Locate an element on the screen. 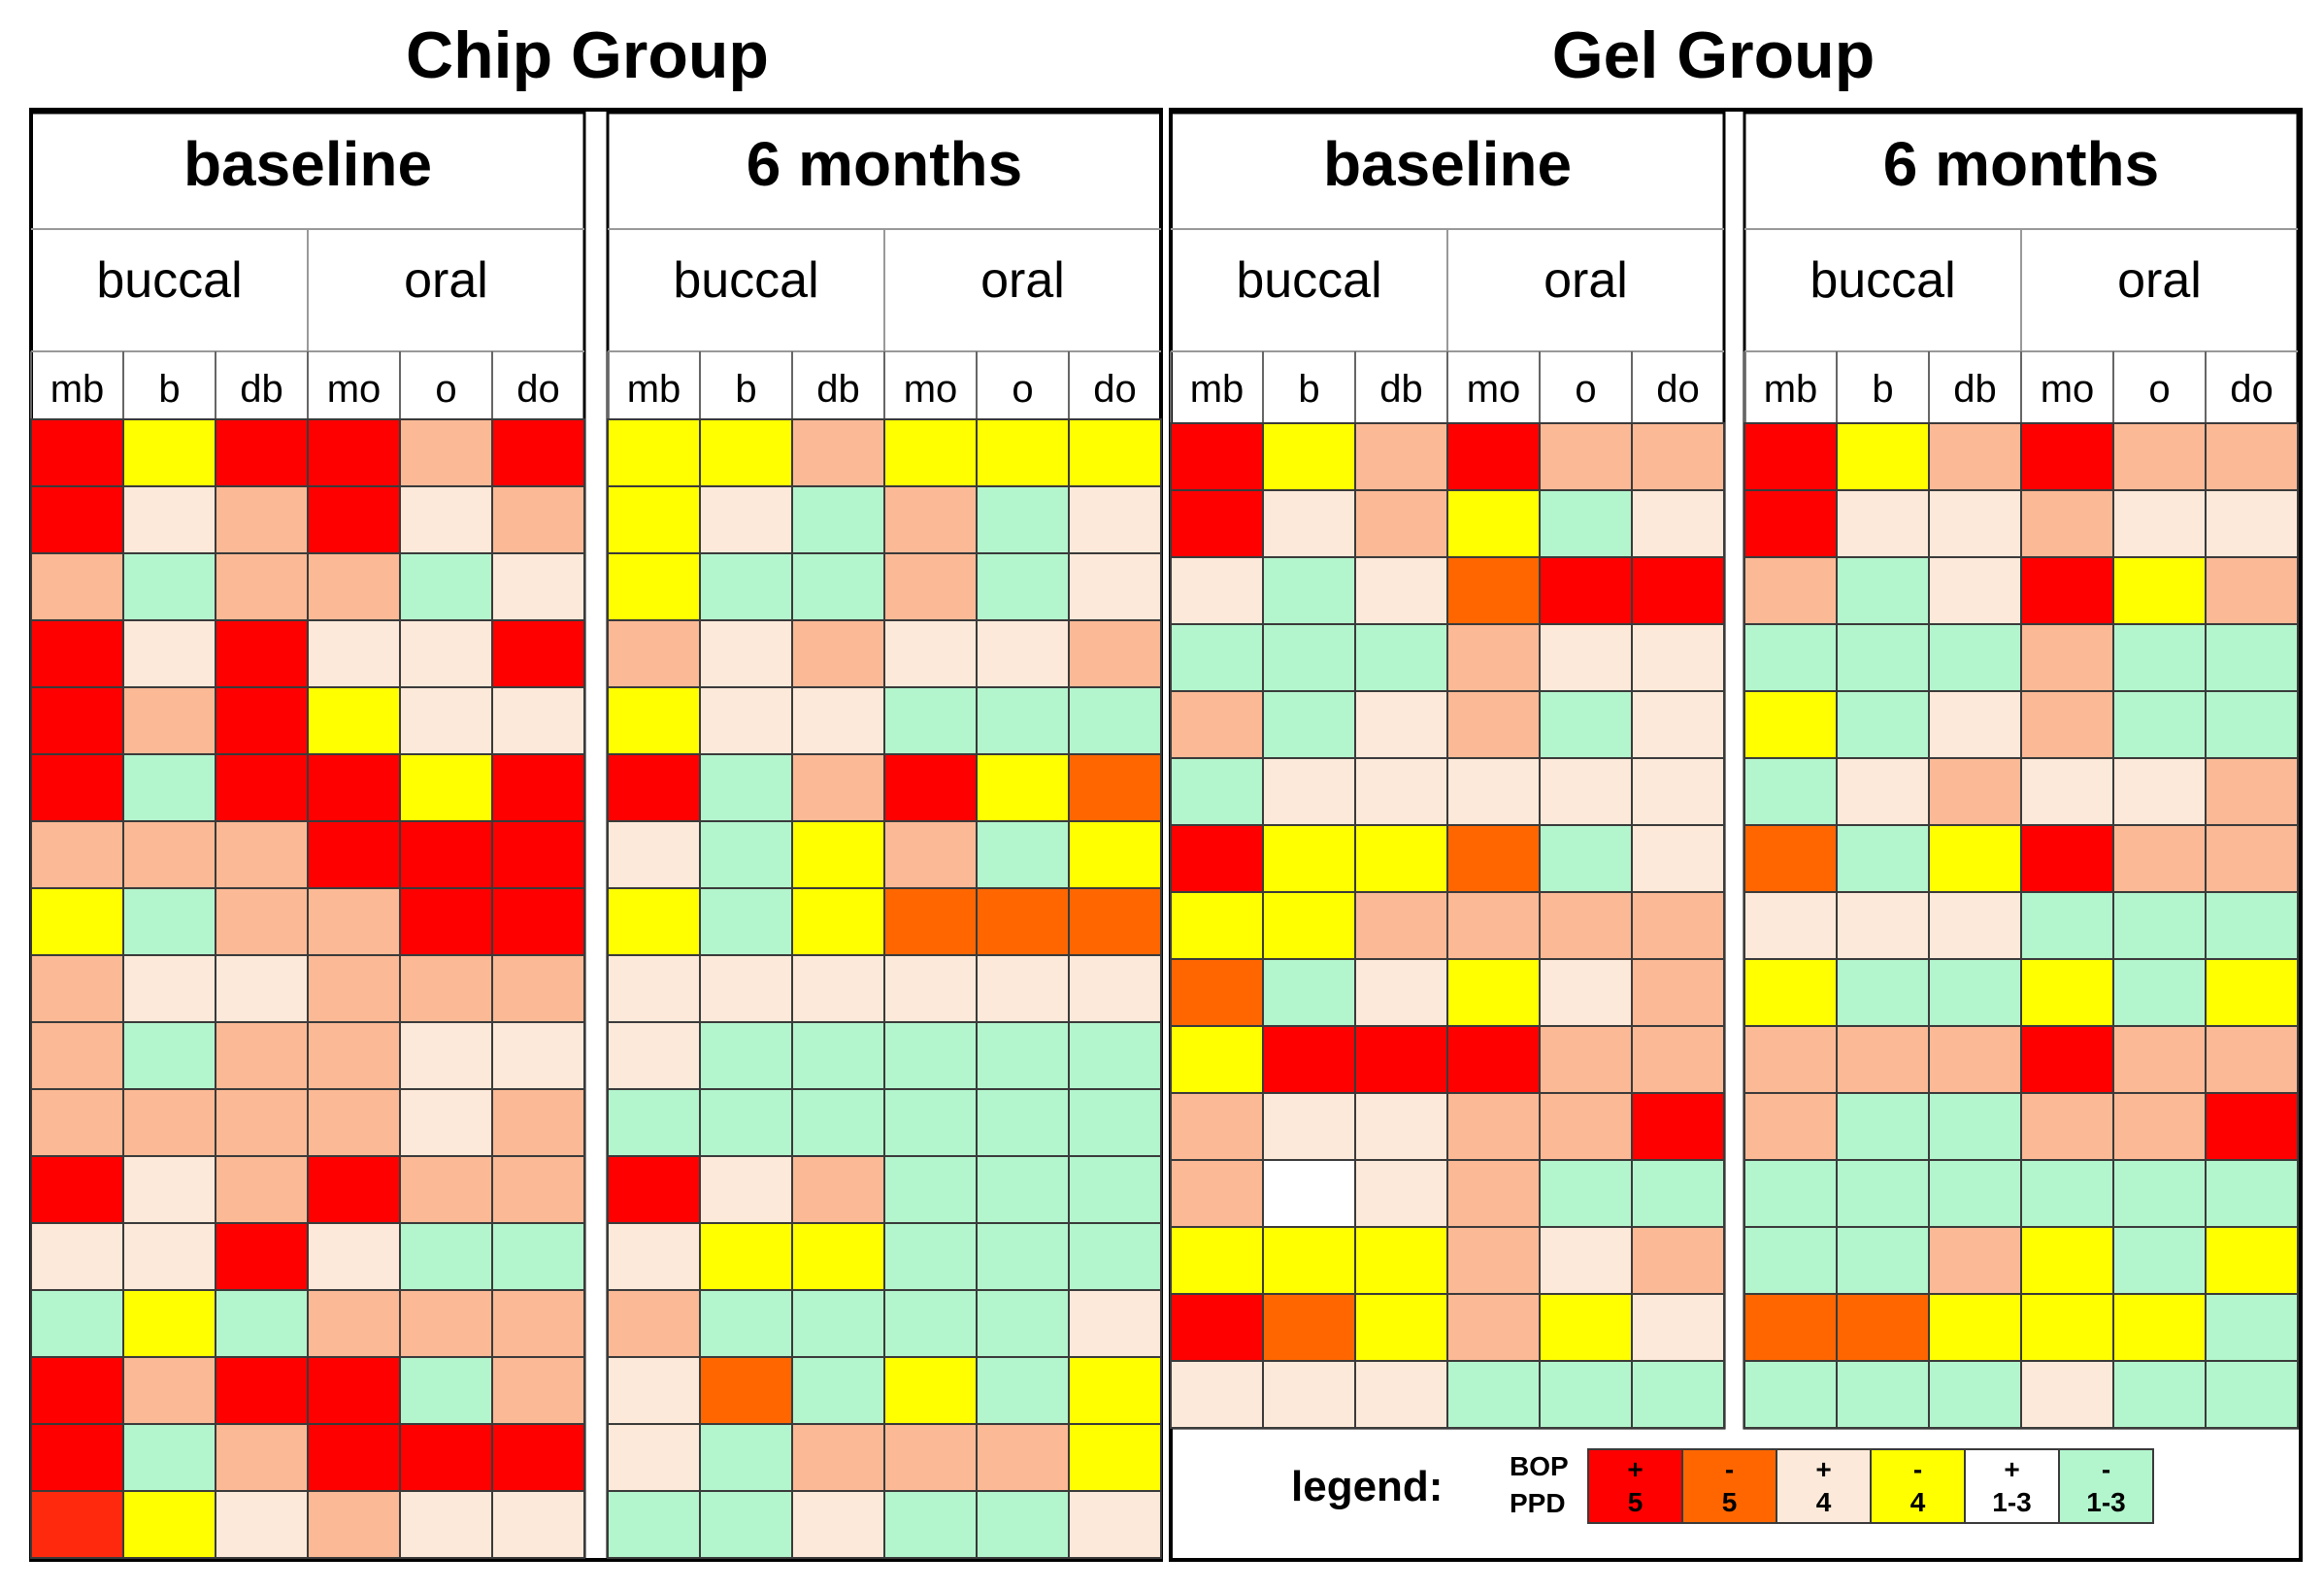 Image resolution: width=2324 pixels, height=1590 pixels. chip-6months-site-mo: mo is located at coordinates (931, 389).